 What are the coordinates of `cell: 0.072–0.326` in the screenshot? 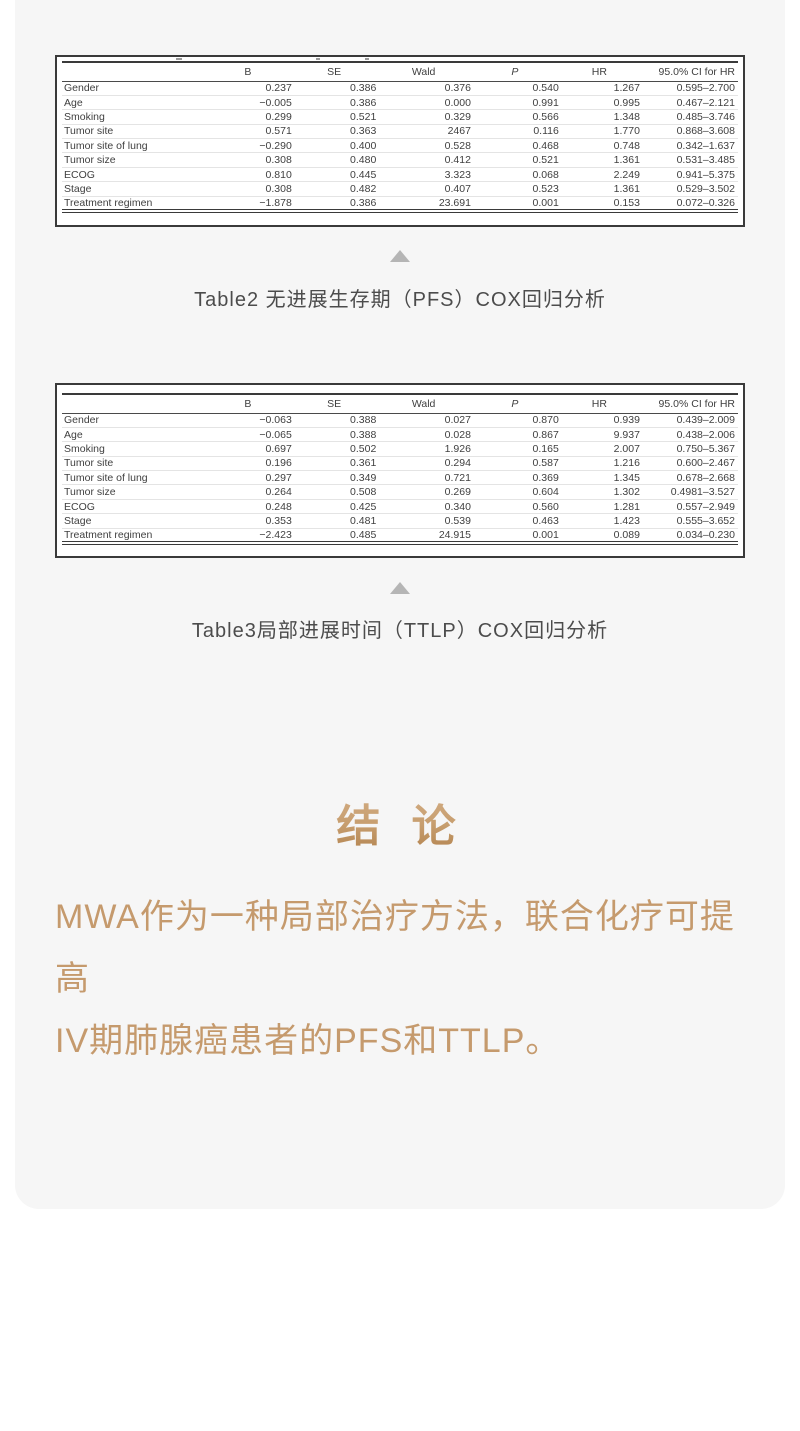 It's located at (688, 203).